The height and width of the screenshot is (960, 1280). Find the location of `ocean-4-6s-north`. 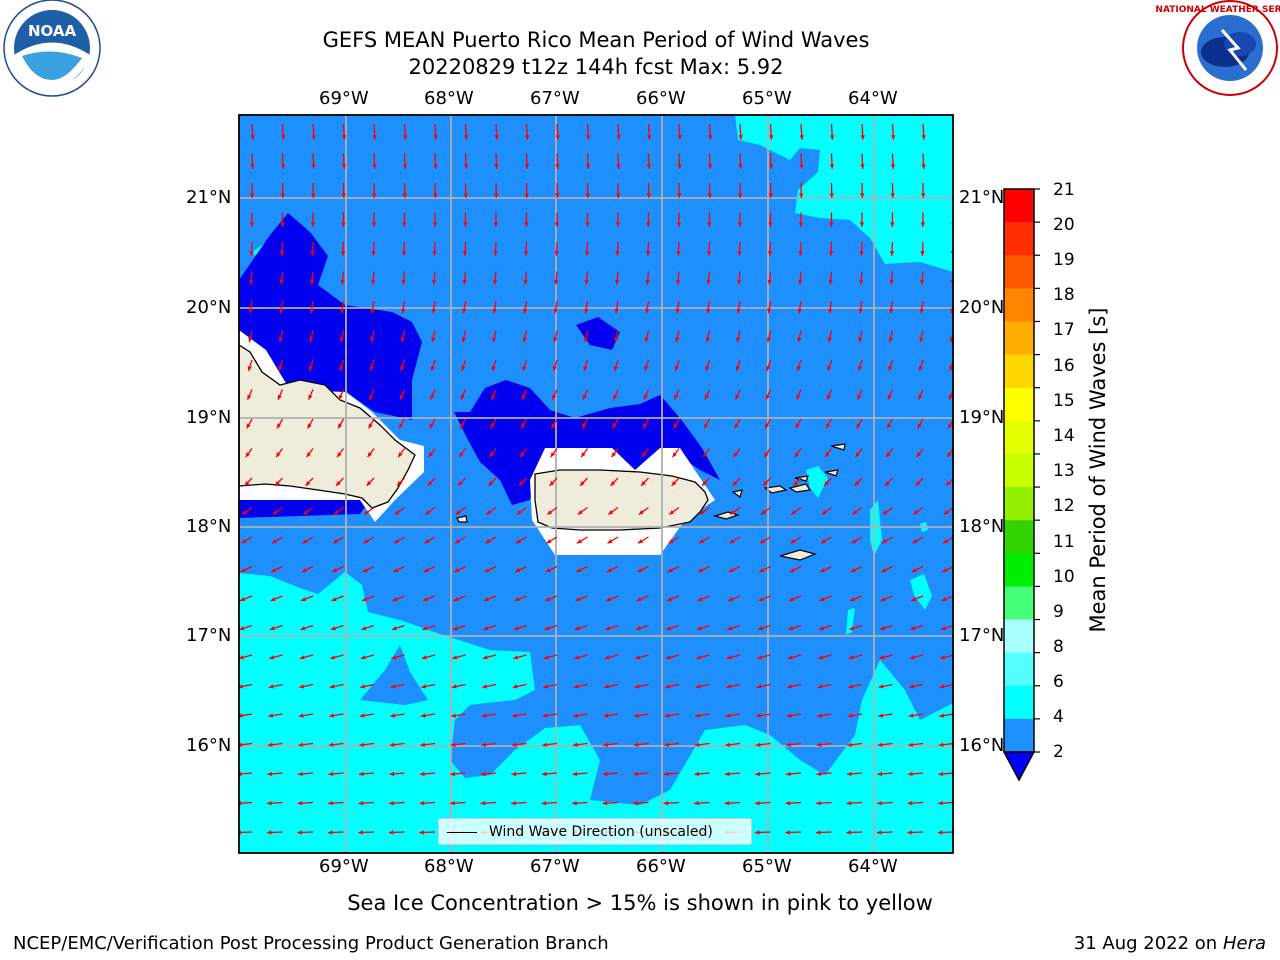

ocean-4-6s-north is located at coordinates (844, 193).